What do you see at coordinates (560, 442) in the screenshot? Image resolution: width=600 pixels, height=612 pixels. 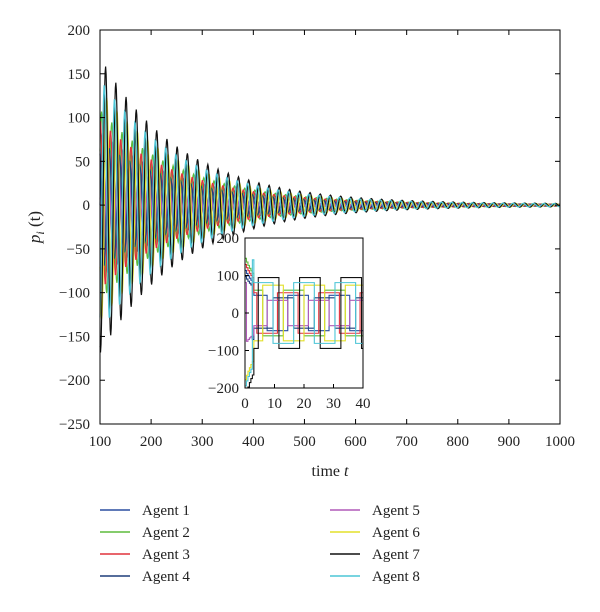 I see `x-tick-label: 1000` at bounding box center [560, 442].